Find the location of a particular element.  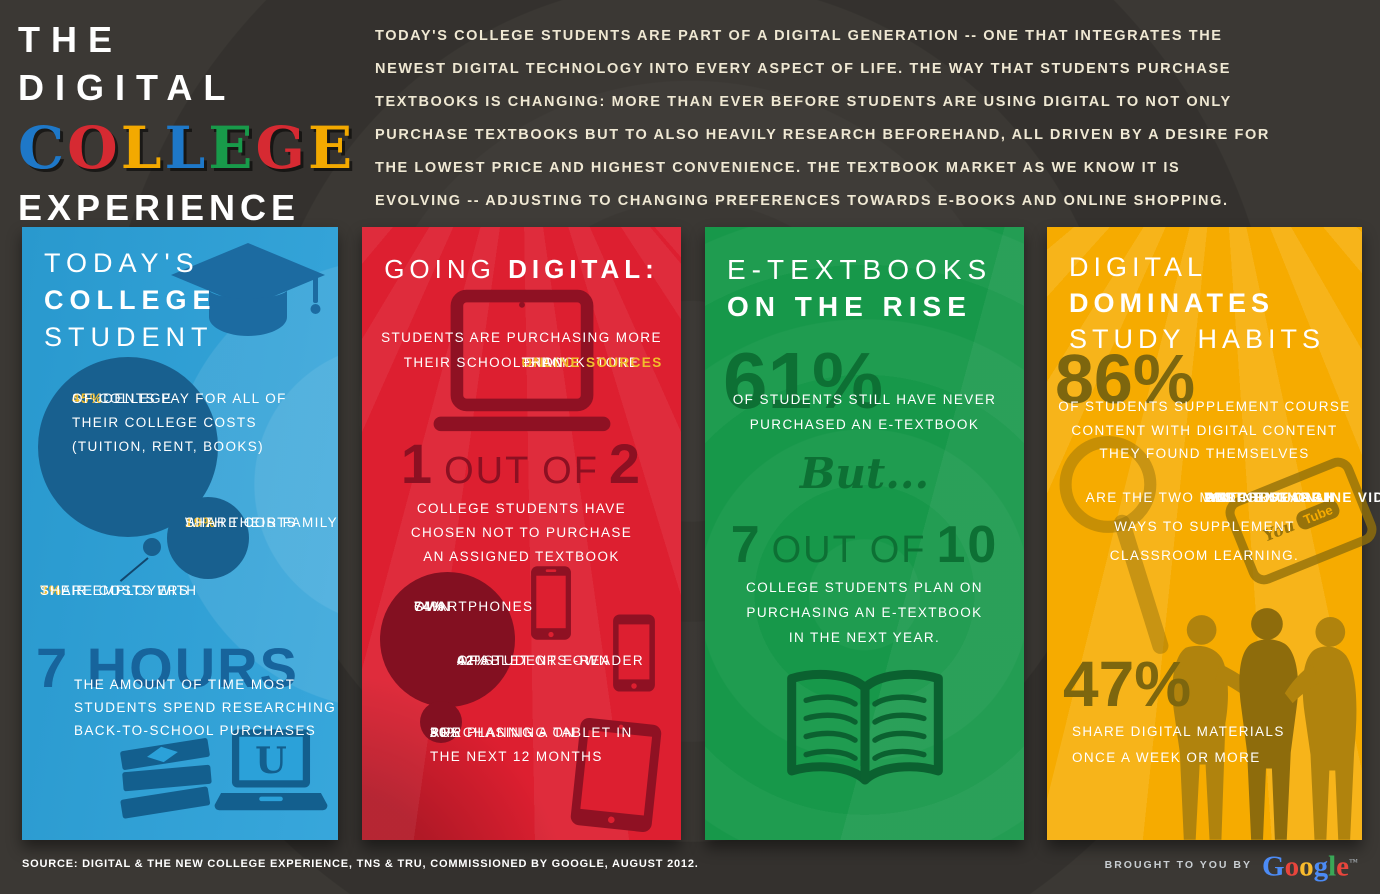

google-letter: l is located at coordinates (1332, 866).